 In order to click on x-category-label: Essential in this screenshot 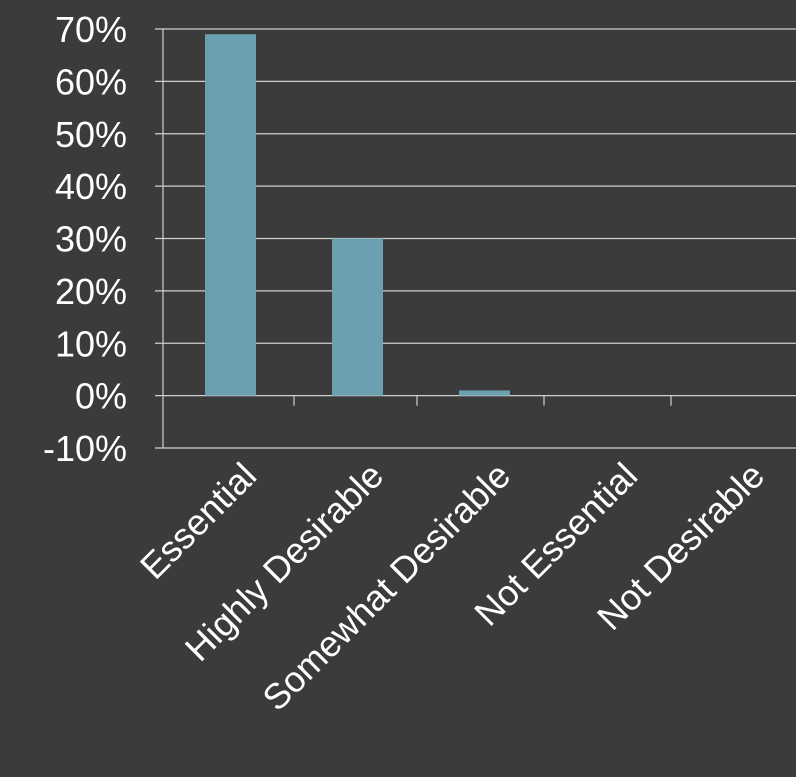, I will do `click(198, 521)`.